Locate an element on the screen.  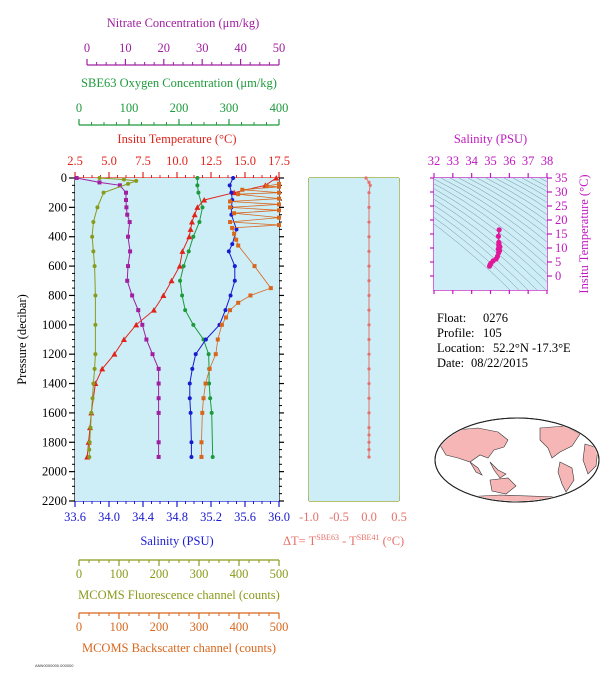
float-row: Float: 0276 is located at coordinates (504, 318).